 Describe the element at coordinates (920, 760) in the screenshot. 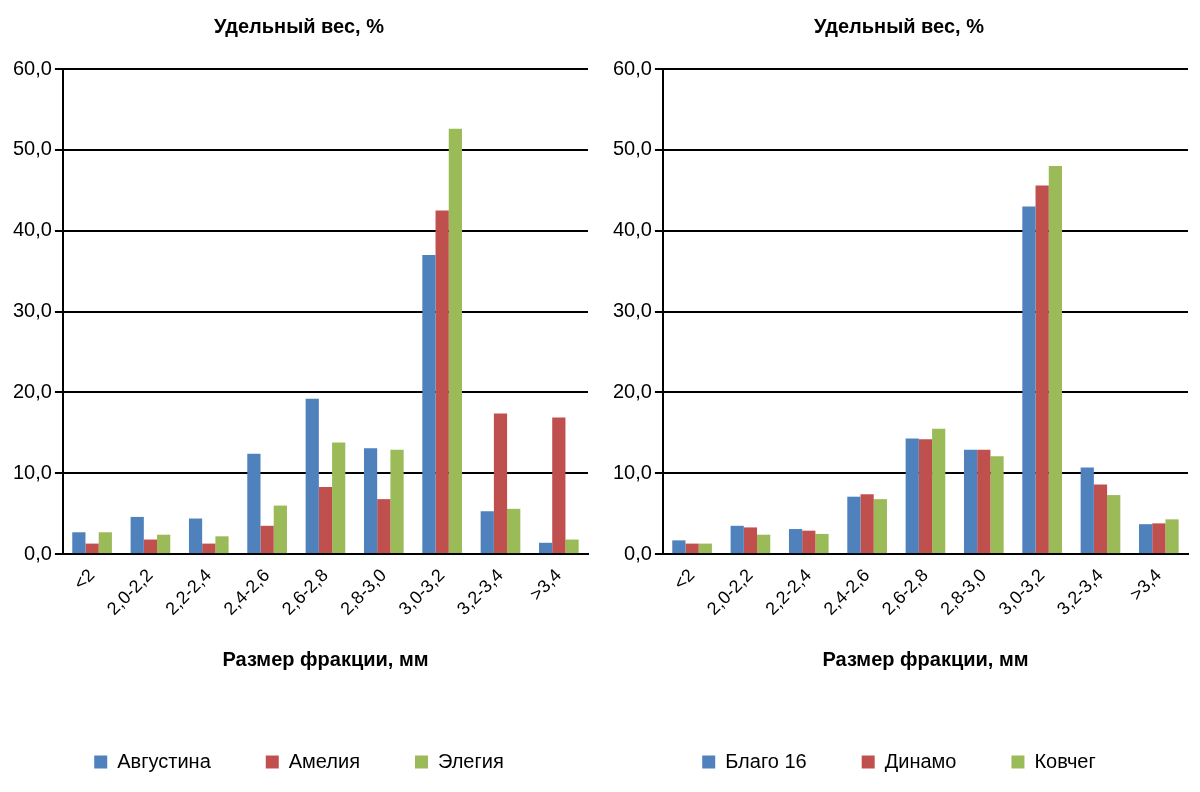

I see `legend-label: Динамо` at that location.